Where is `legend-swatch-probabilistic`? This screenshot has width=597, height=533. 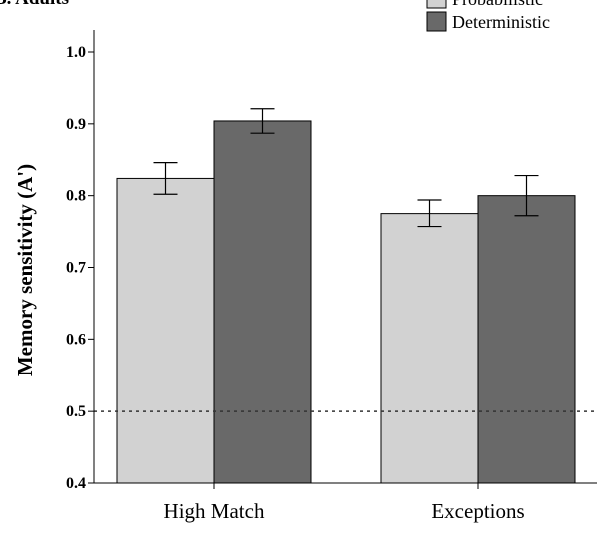
legend-swatch-probabilistic is located at coordinates (436, 4).